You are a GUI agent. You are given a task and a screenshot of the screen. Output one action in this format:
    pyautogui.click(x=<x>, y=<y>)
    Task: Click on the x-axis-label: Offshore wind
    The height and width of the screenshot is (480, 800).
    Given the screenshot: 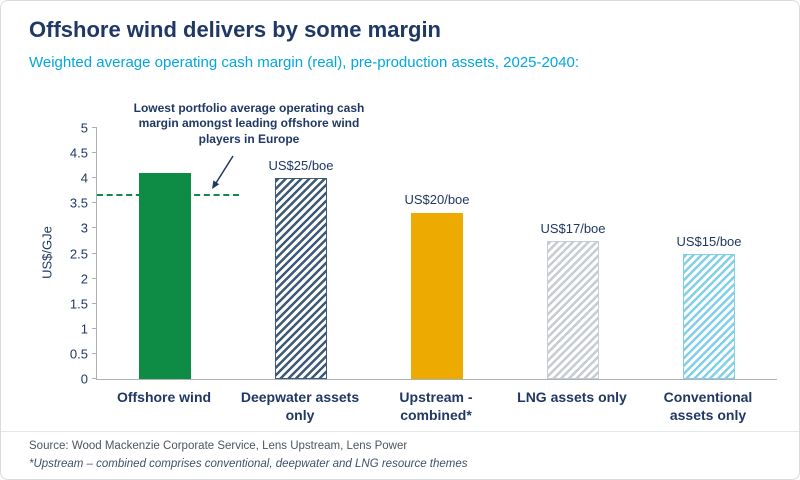 What is the action you would take?
    pyautogui.click(x=164, y=397)
    